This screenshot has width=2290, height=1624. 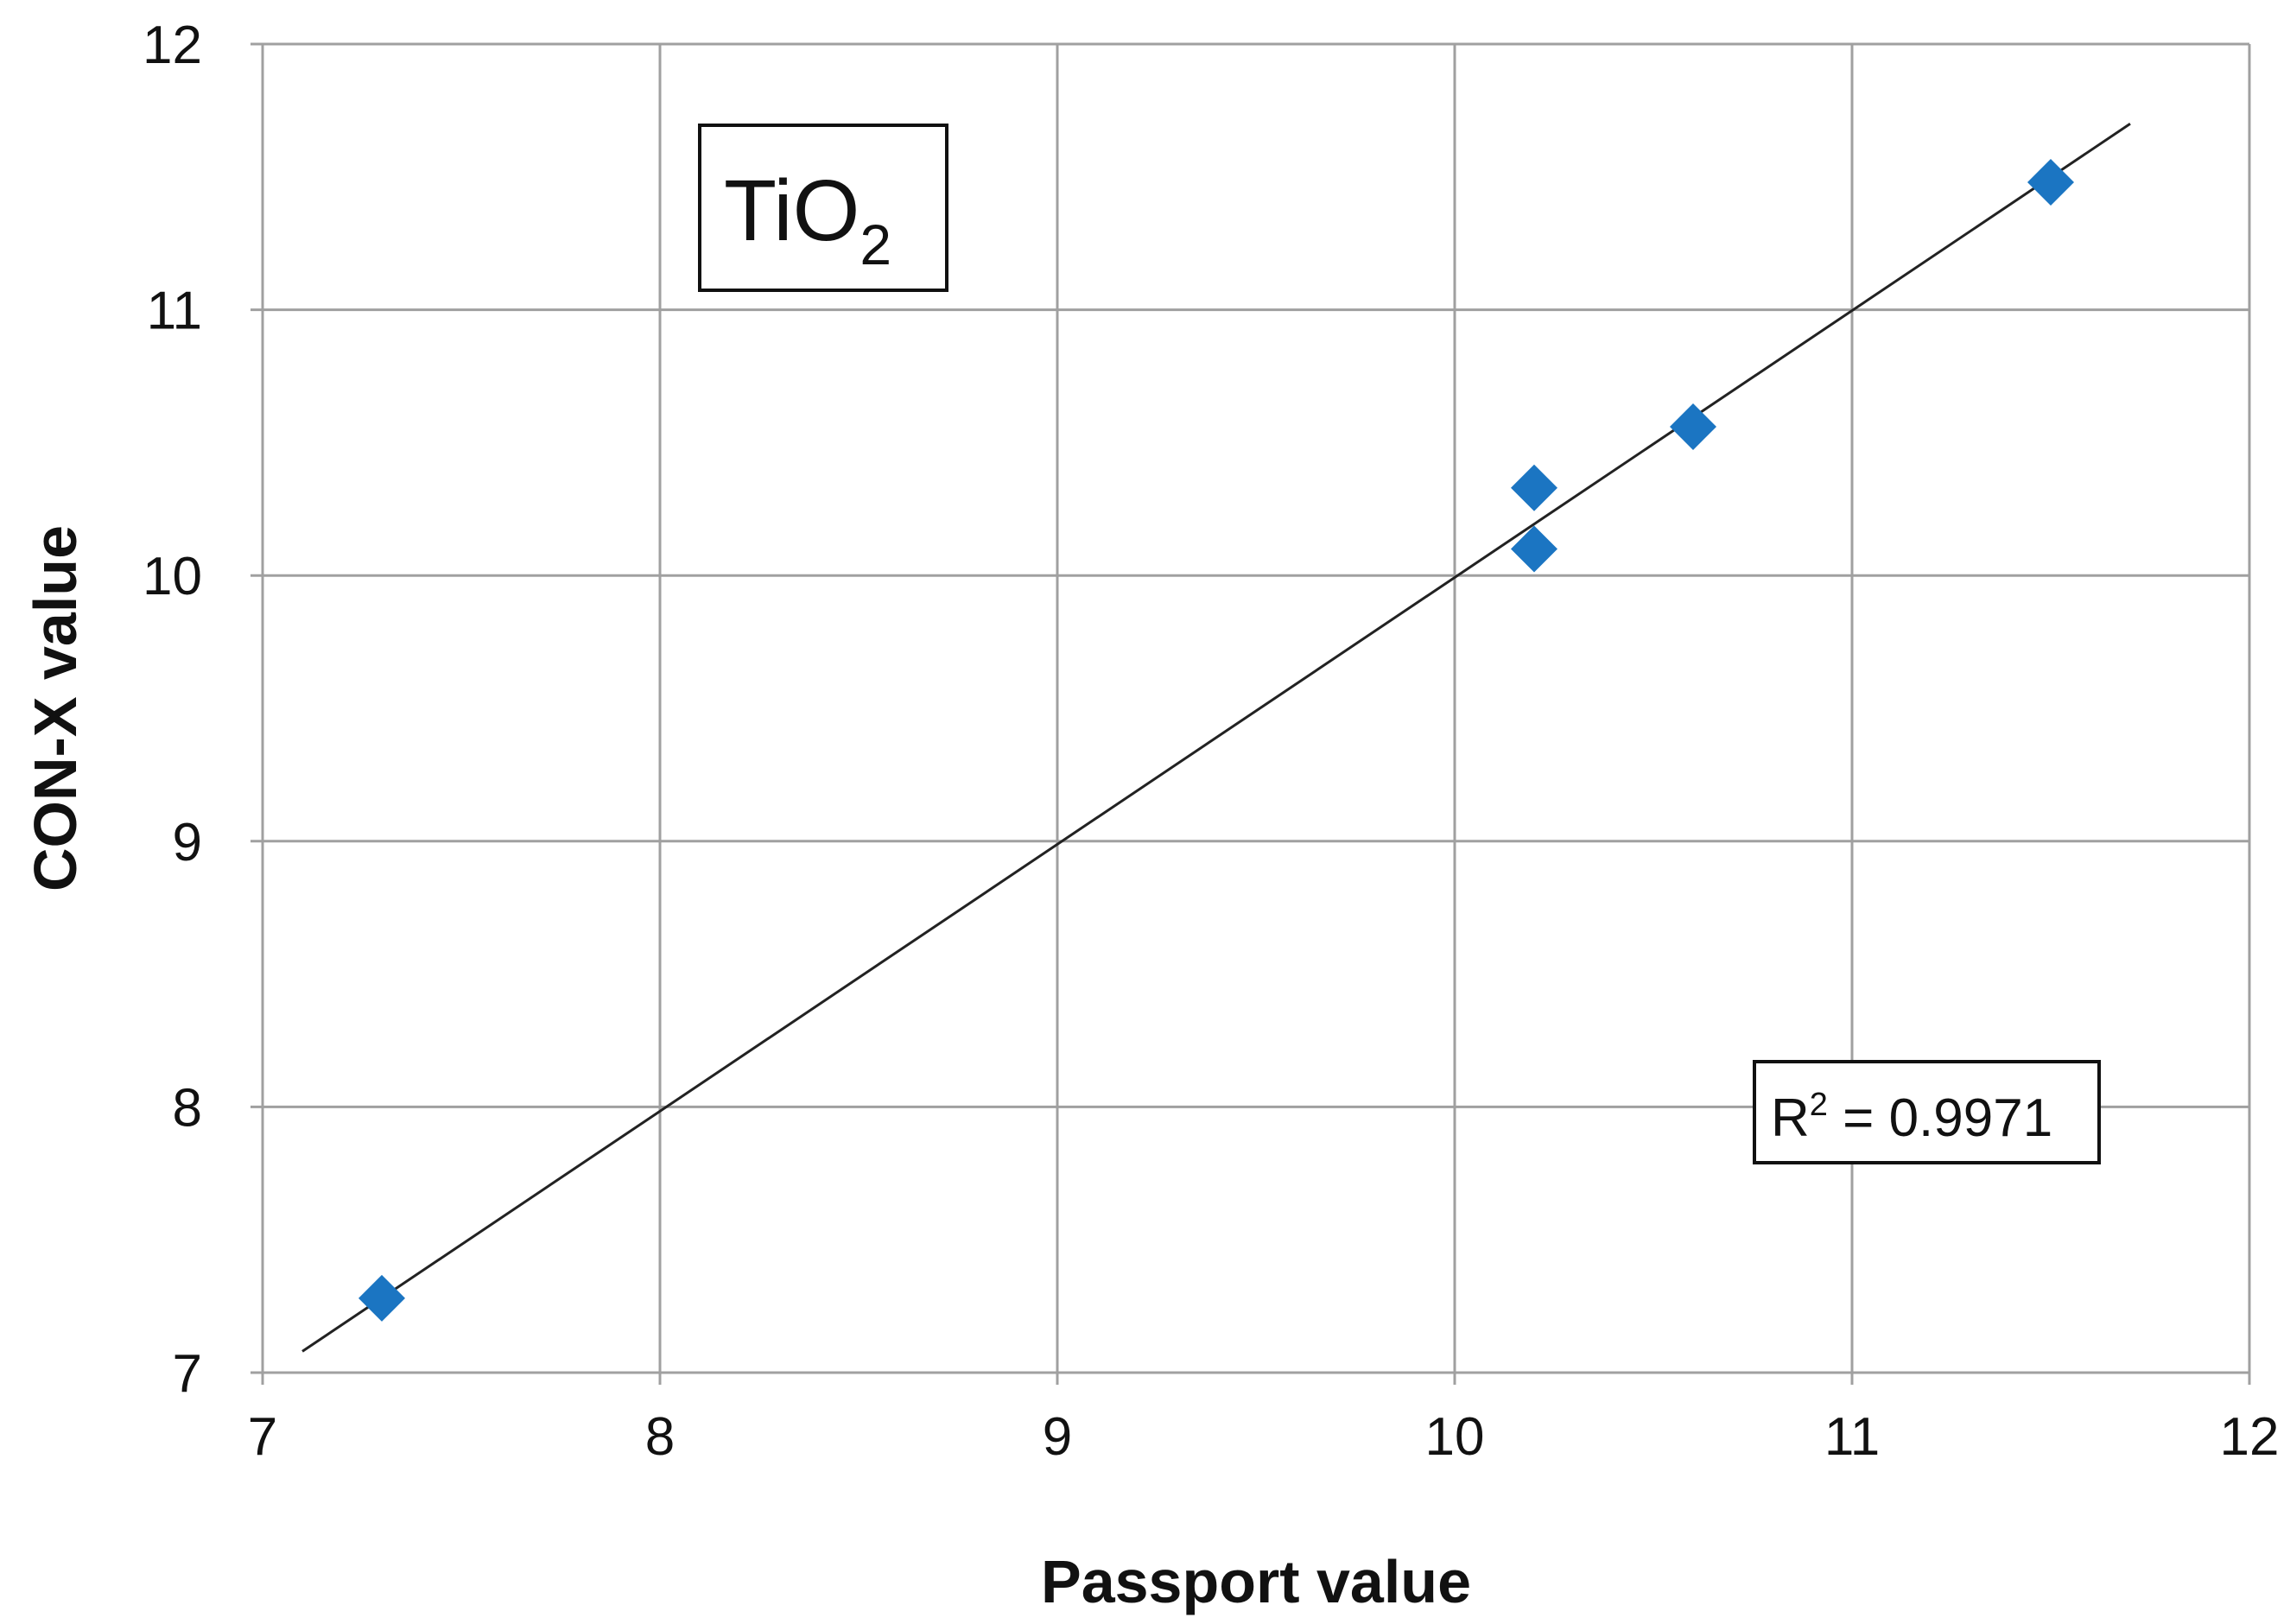 What do you see at coordinates (2250, 1437) in the screenshot?
I see `x-tick-label: 12` at bounding box center [2250, 1437].